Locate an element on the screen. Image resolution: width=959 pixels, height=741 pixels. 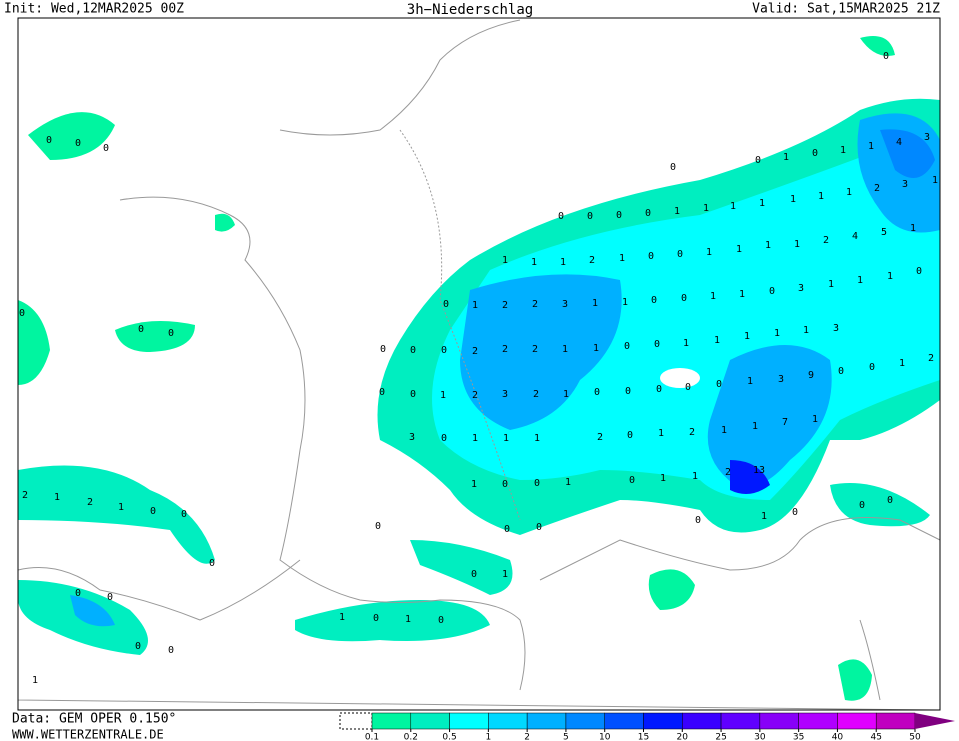
colorbar-label: 10 is located at coordinates (605, 737).